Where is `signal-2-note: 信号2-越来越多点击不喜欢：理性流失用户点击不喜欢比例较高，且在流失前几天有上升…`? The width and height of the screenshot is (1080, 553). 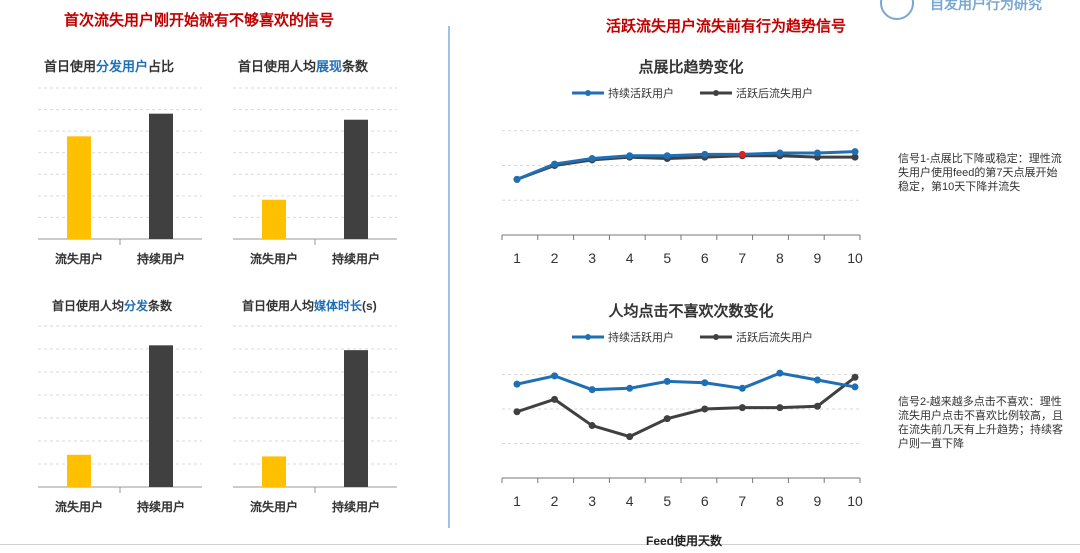 signal-2-note: 信号2-越来越多点击不喜欢：理性流失用户点击不喜欢比例较高，且在流失前几天有上升… is located at coordinates (980, 423).